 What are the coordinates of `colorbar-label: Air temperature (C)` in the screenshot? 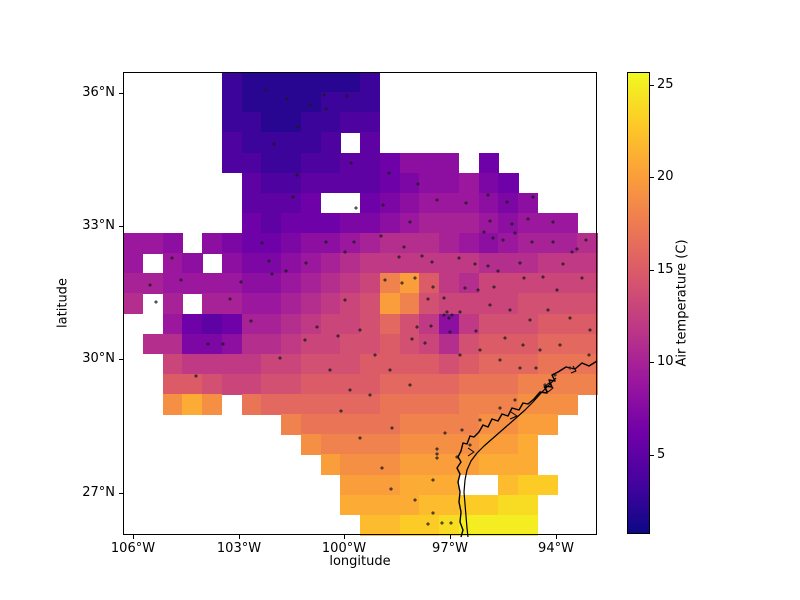 It's located at (682, 303).